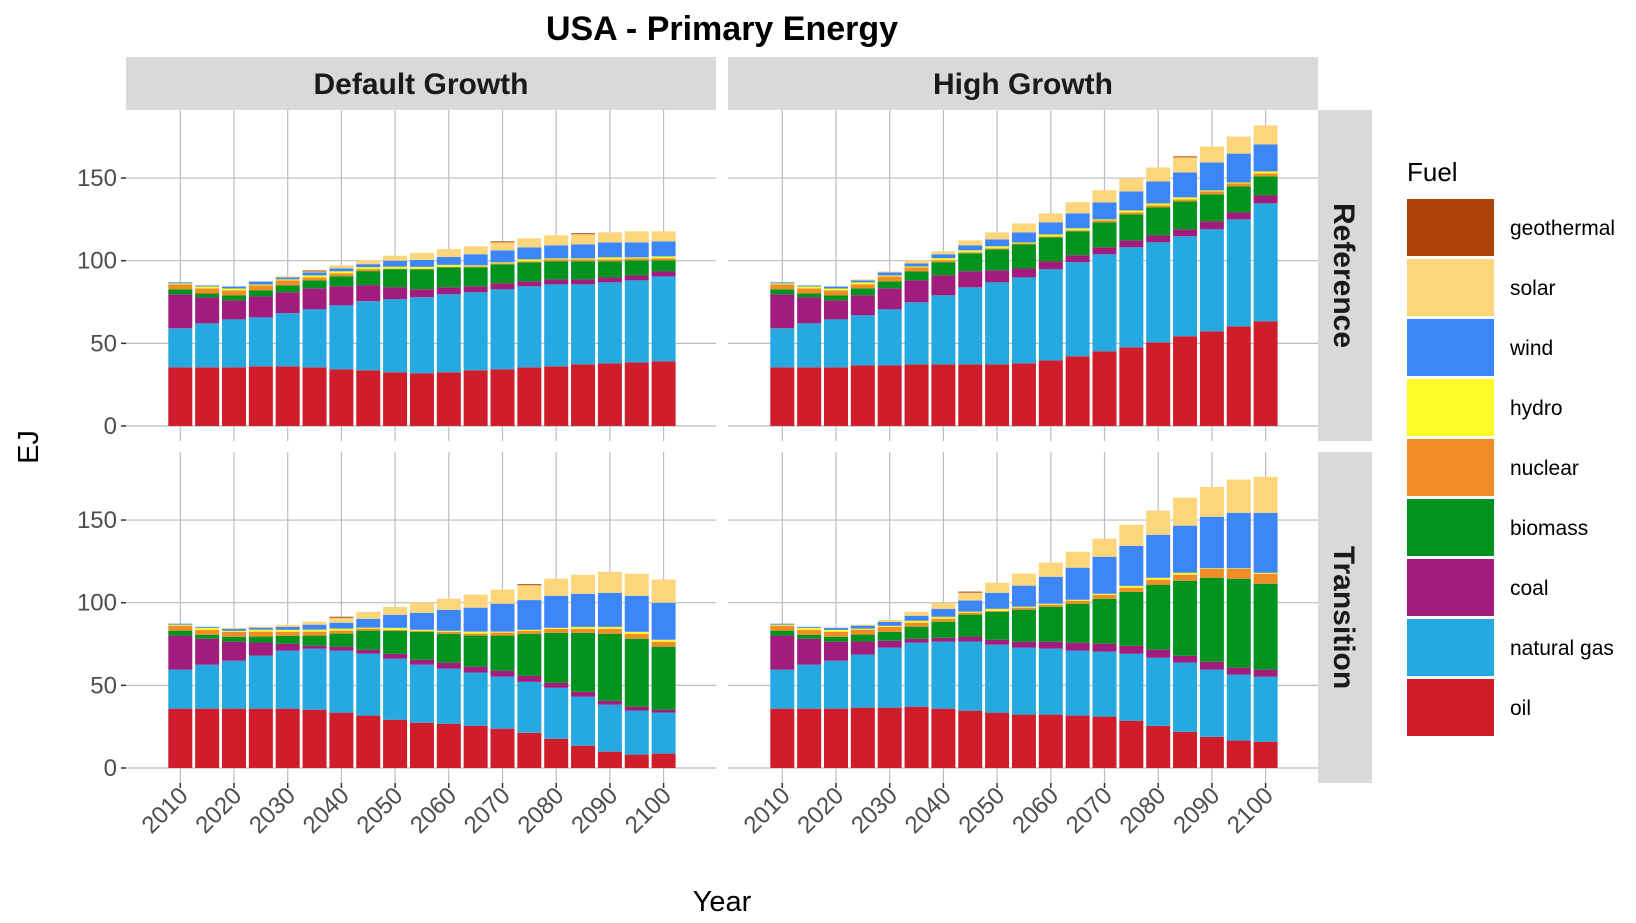  Describe the element at coordinates (314, 630) in the screenshot. I see `bar-segment-hydro-2035` at that location.